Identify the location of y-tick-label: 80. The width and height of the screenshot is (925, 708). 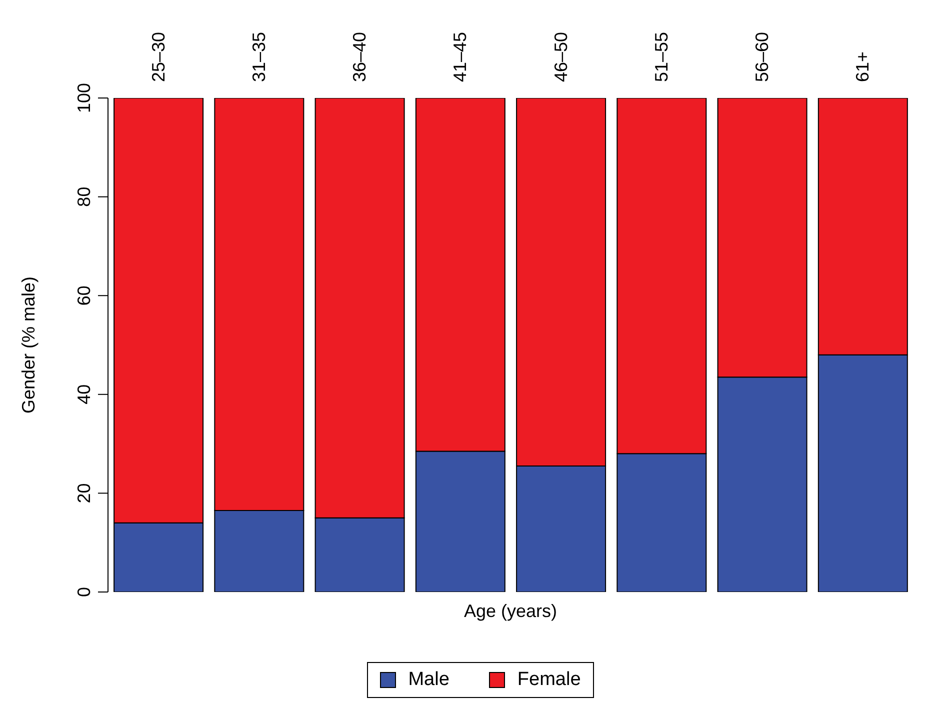
(84, 196).